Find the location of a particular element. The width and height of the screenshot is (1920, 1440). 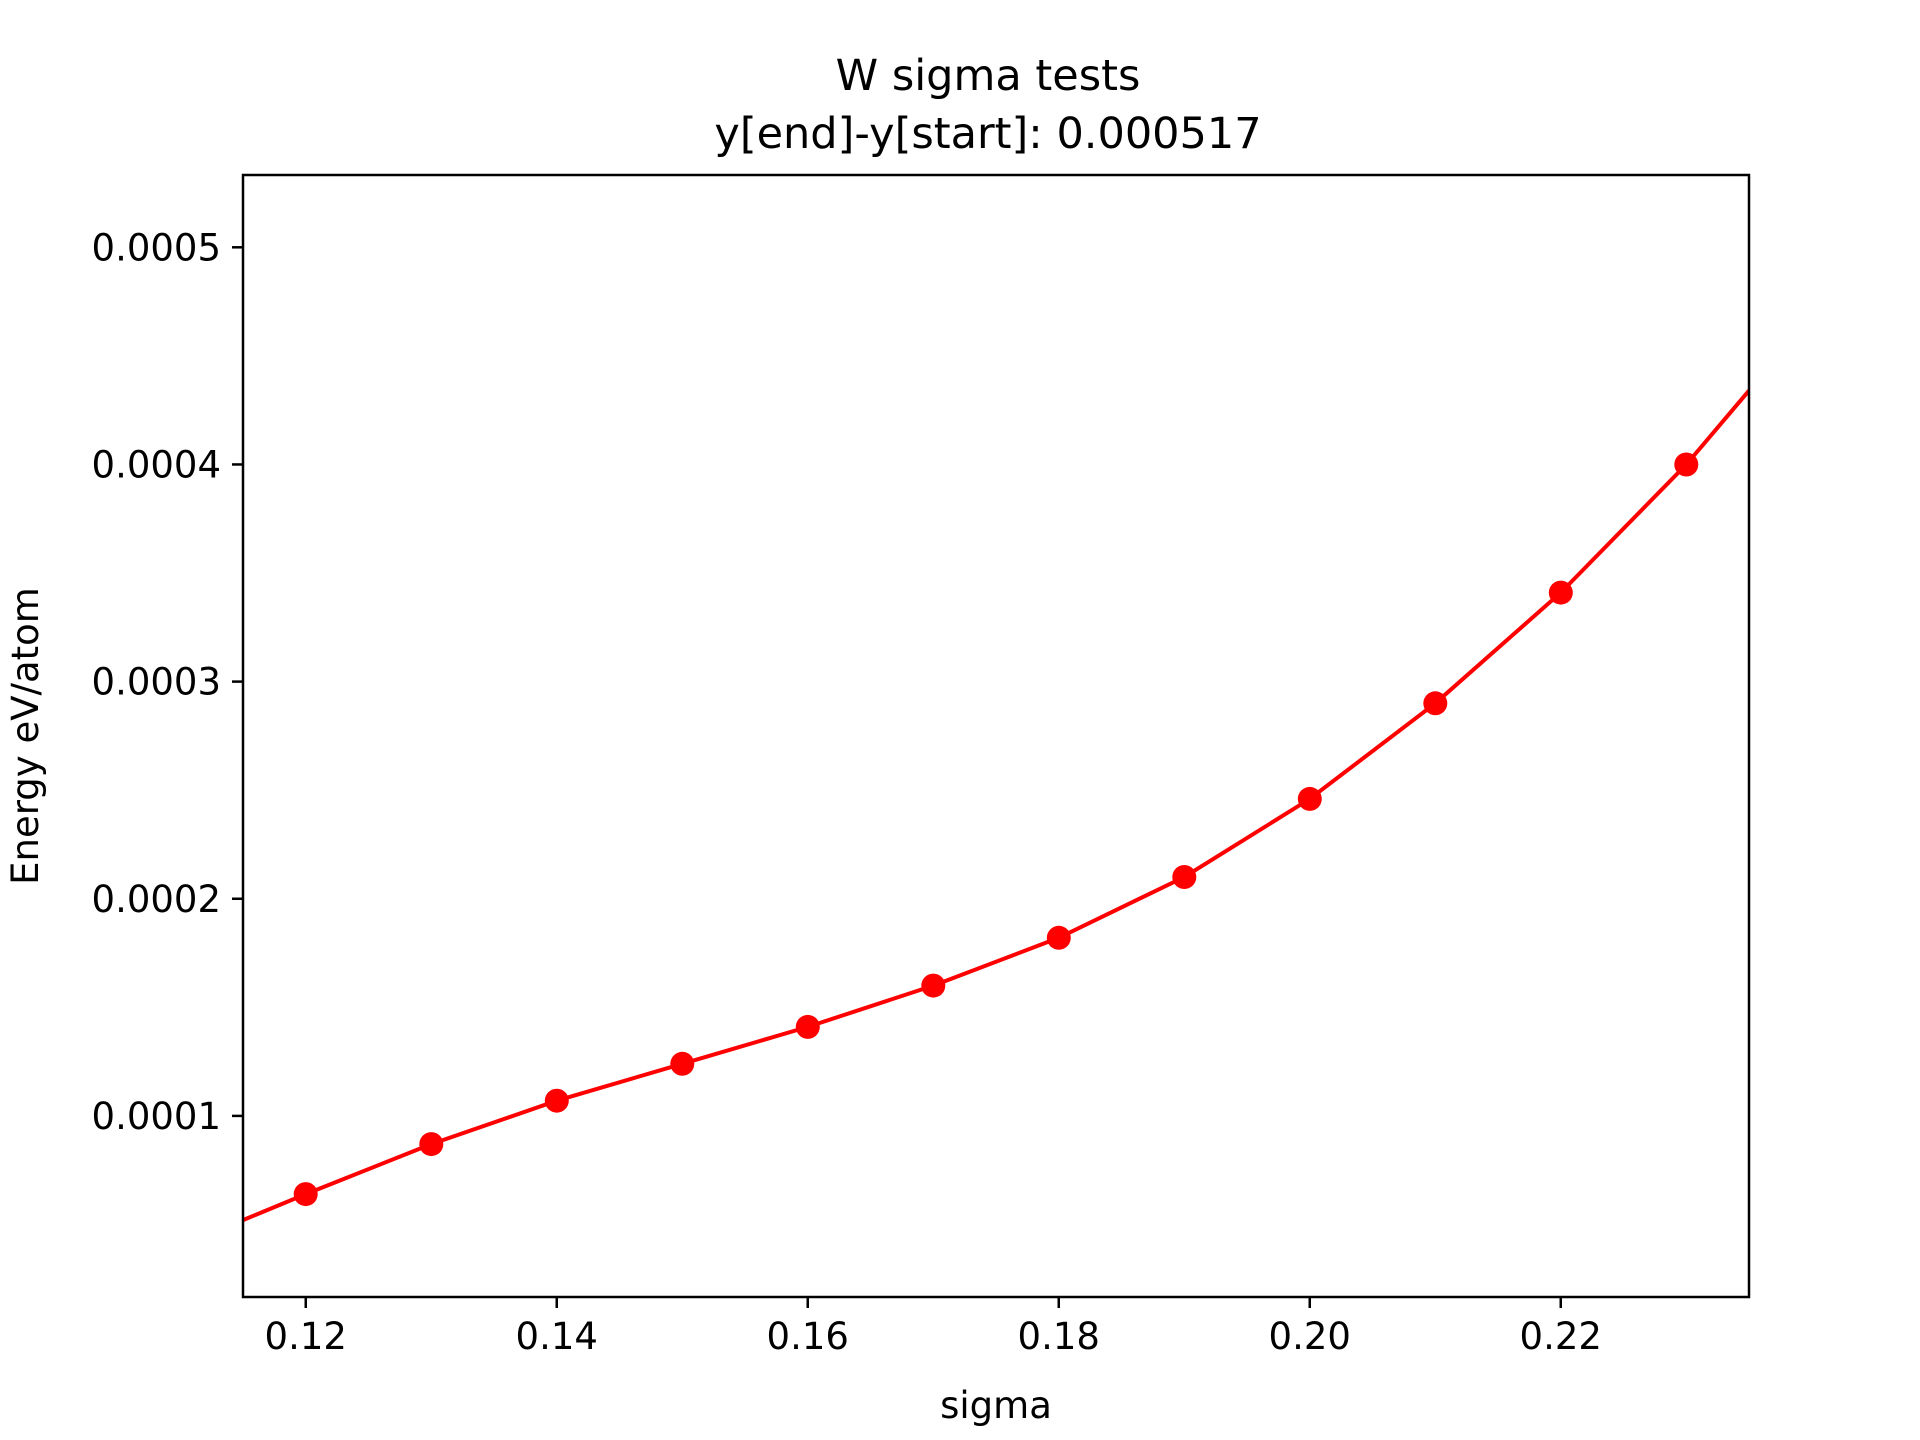

y-tick-label: 0.0001 is located at coordinates (156, 1116).